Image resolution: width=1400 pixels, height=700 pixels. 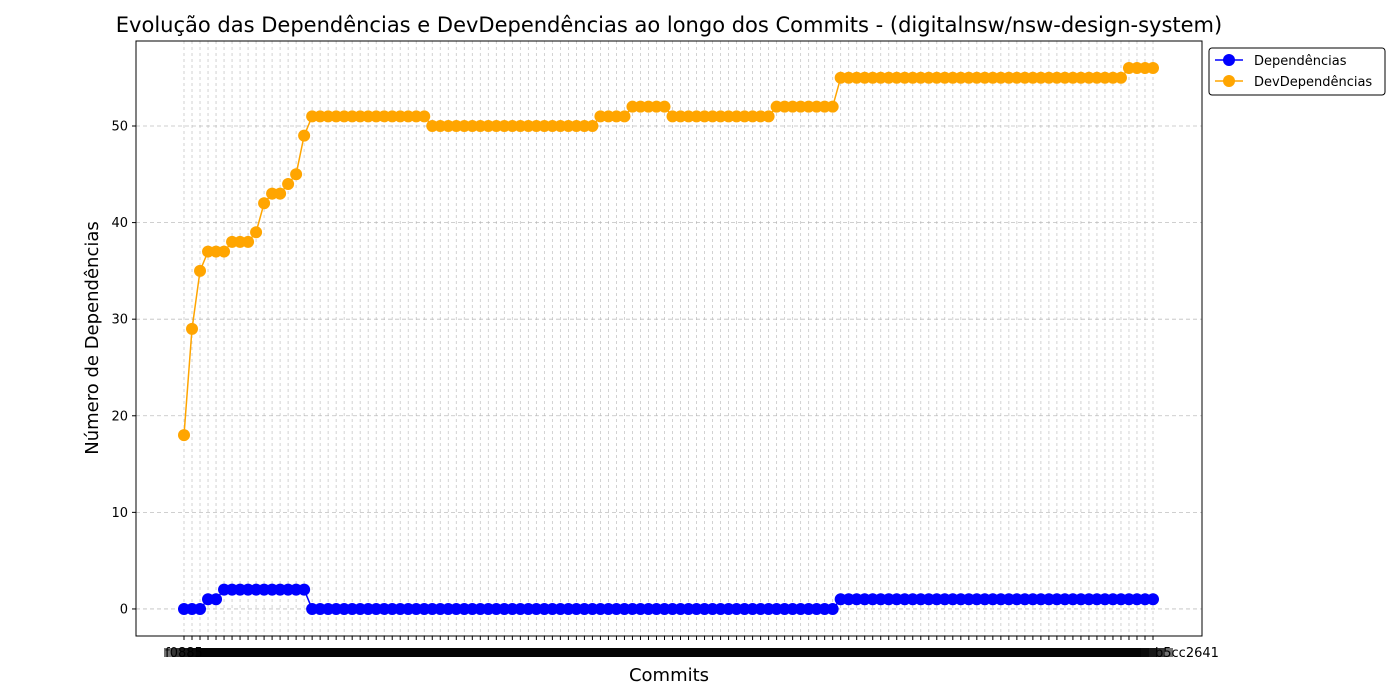 I want to click on y-tick-label: 40, so click(x=119, y=223).